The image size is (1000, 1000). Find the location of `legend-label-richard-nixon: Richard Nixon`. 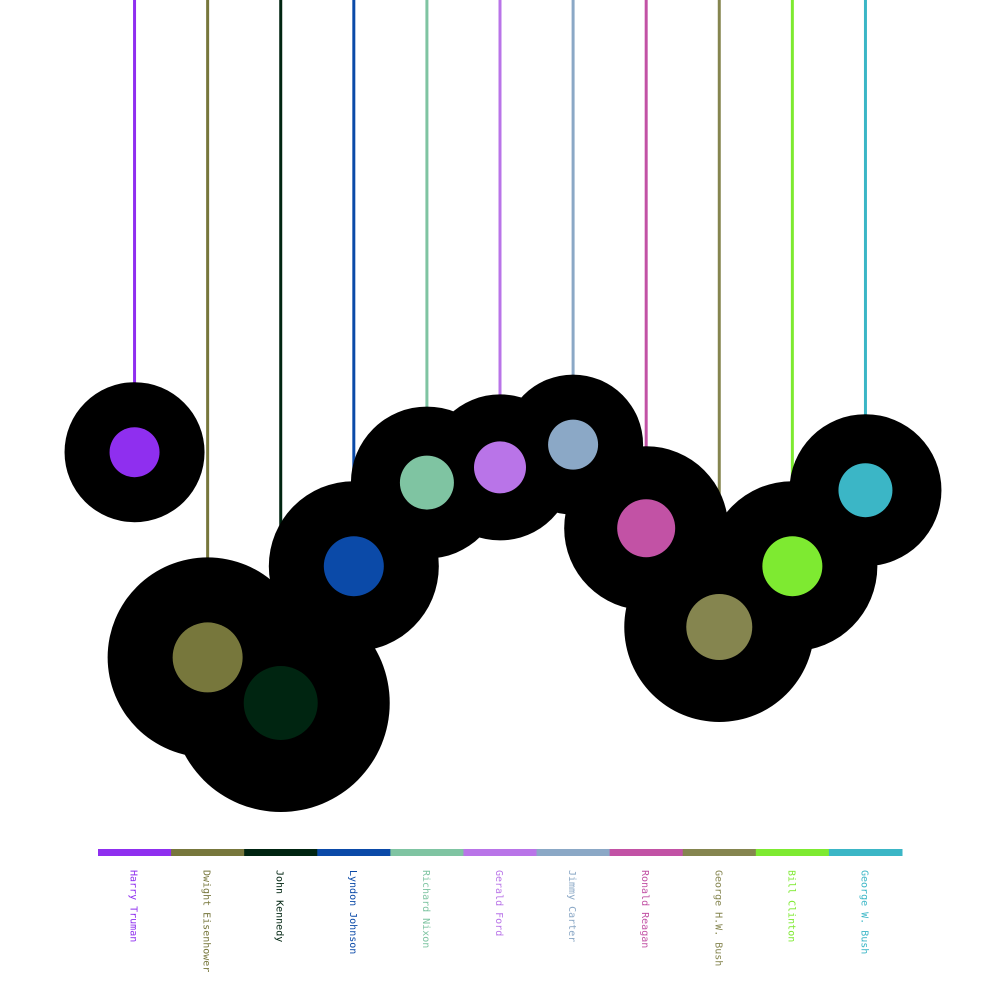

legend-label-richard-nixon: Richard Nixon is located at coordinates (425, 909).